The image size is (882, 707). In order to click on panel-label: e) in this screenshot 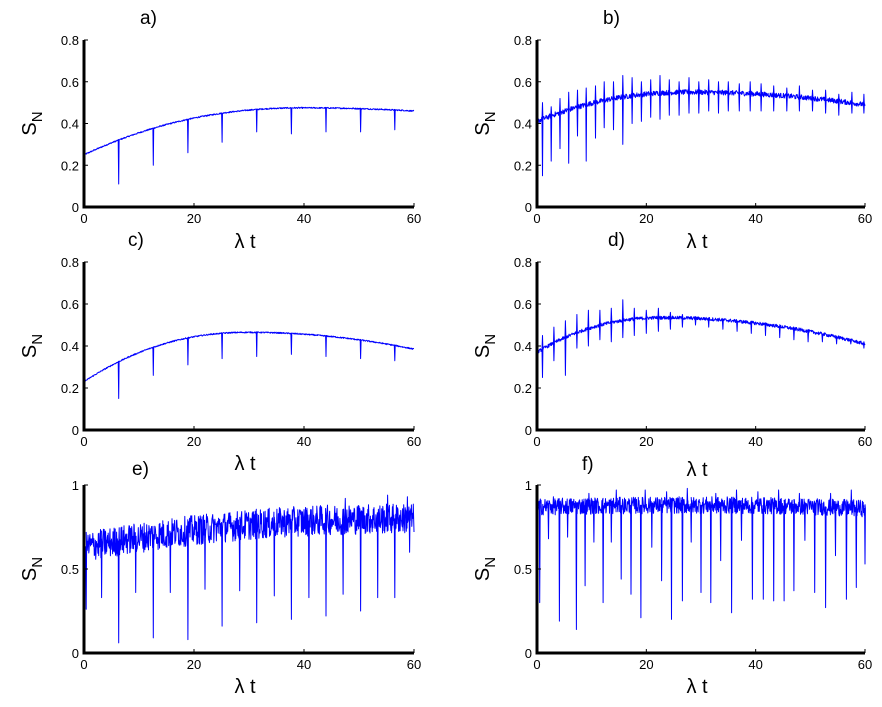, I will do `click(140, 469)`.